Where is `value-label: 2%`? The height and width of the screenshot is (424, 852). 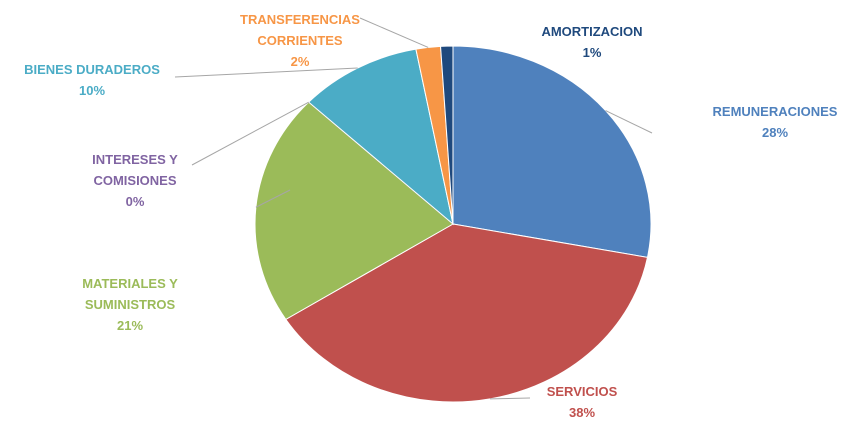
value-label: 2% is located at coordinates (300, 61).